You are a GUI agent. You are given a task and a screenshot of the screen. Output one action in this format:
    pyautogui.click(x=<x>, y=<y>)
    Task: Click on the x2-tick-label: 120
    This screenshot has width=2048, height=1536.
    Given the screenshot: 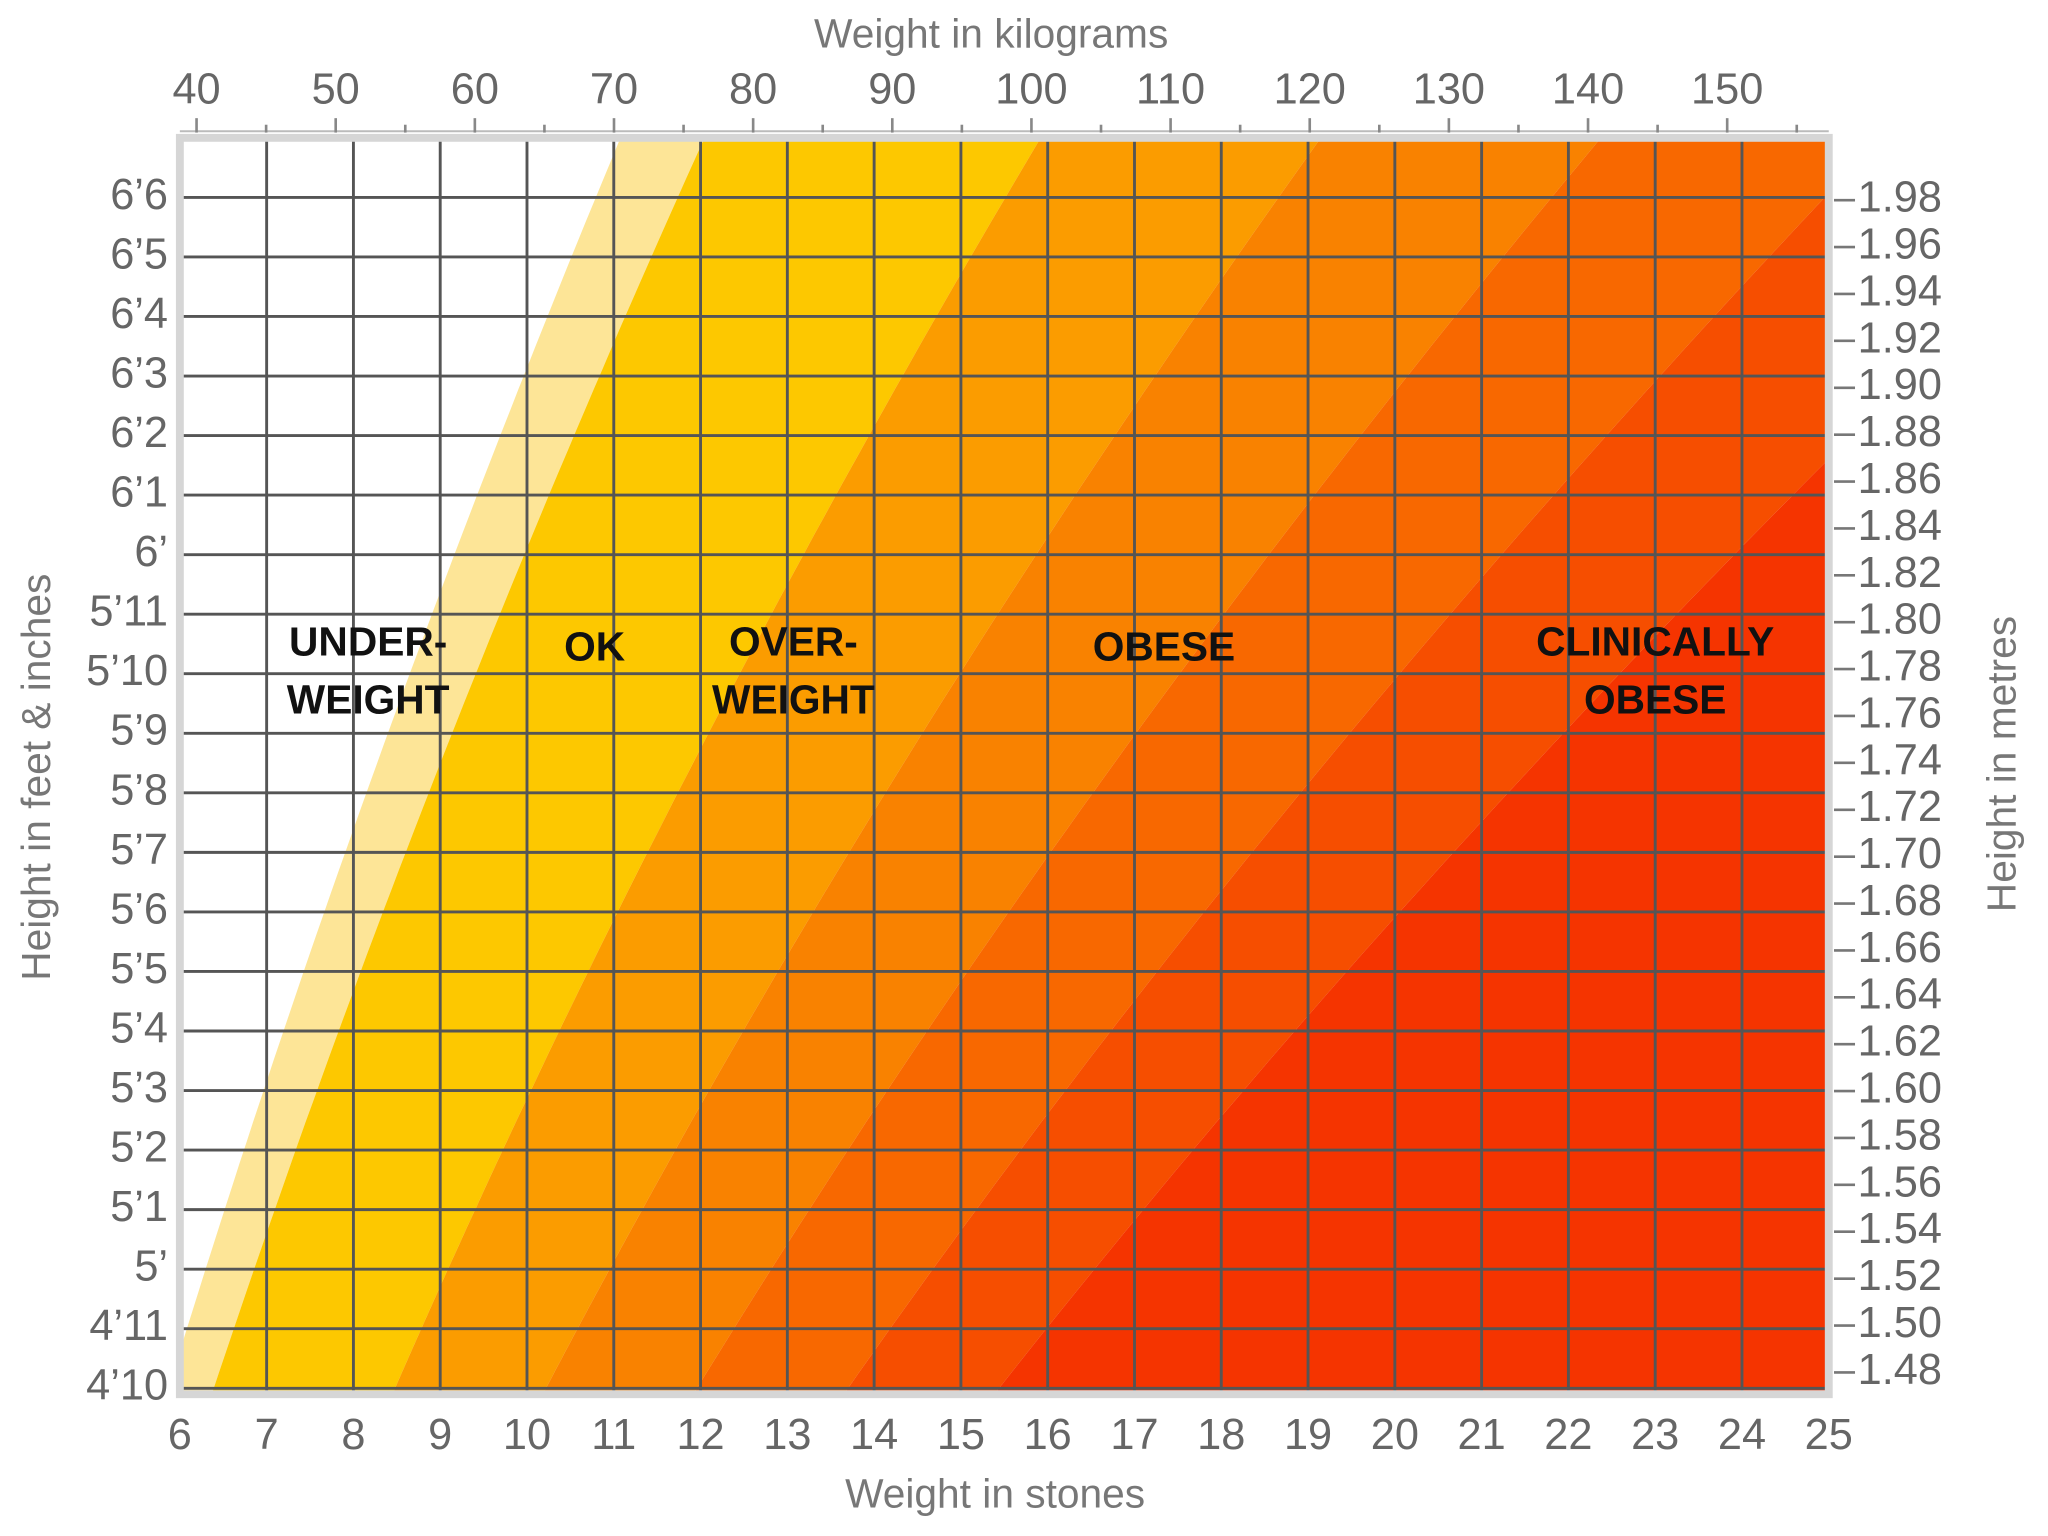 What is the action you would take?
    pyautogui.click(x=1310, y=89)
    